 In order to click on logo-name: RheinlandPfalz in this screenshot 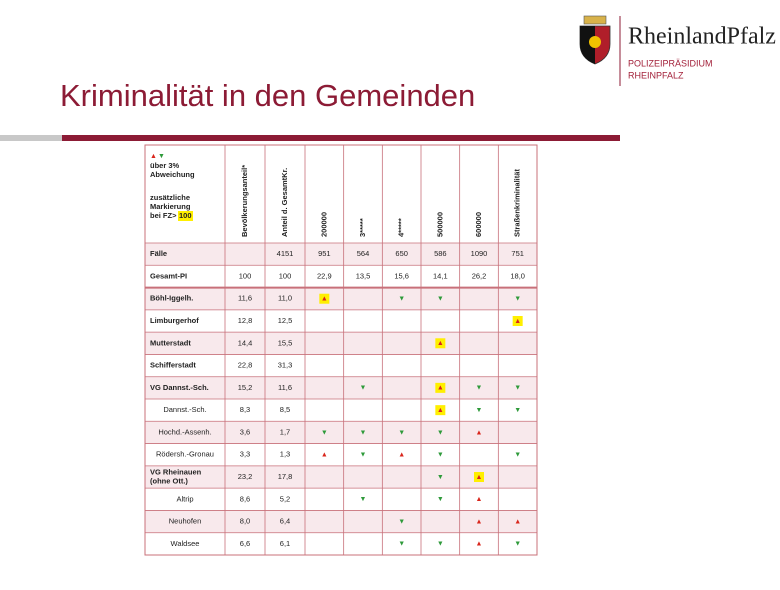, I will do `click(702, 37)`.